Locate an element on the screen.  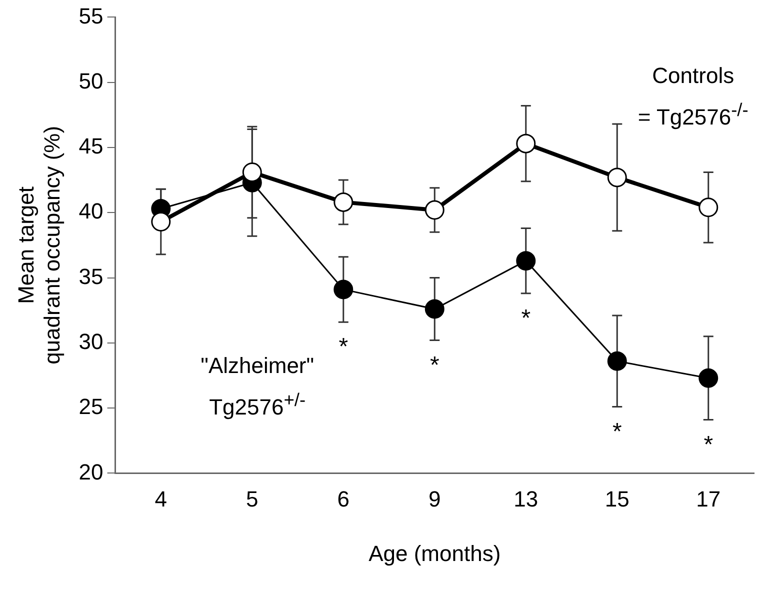
y-tick-label: 55 is located at coordinates (91, 15).